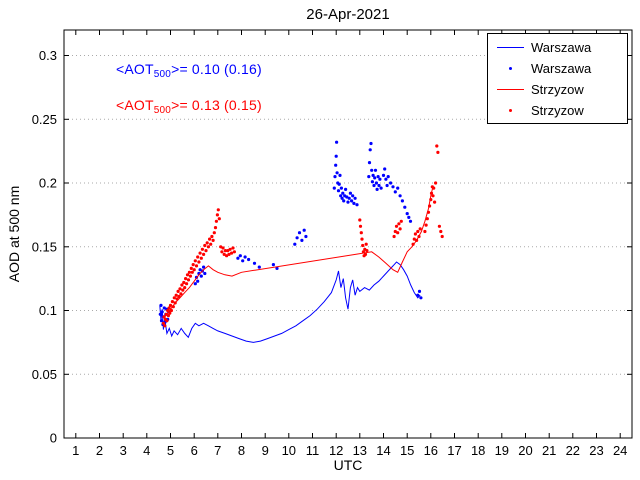  I want to click on legend-item-warszawa-line: Warszawa, so click(557, 47).